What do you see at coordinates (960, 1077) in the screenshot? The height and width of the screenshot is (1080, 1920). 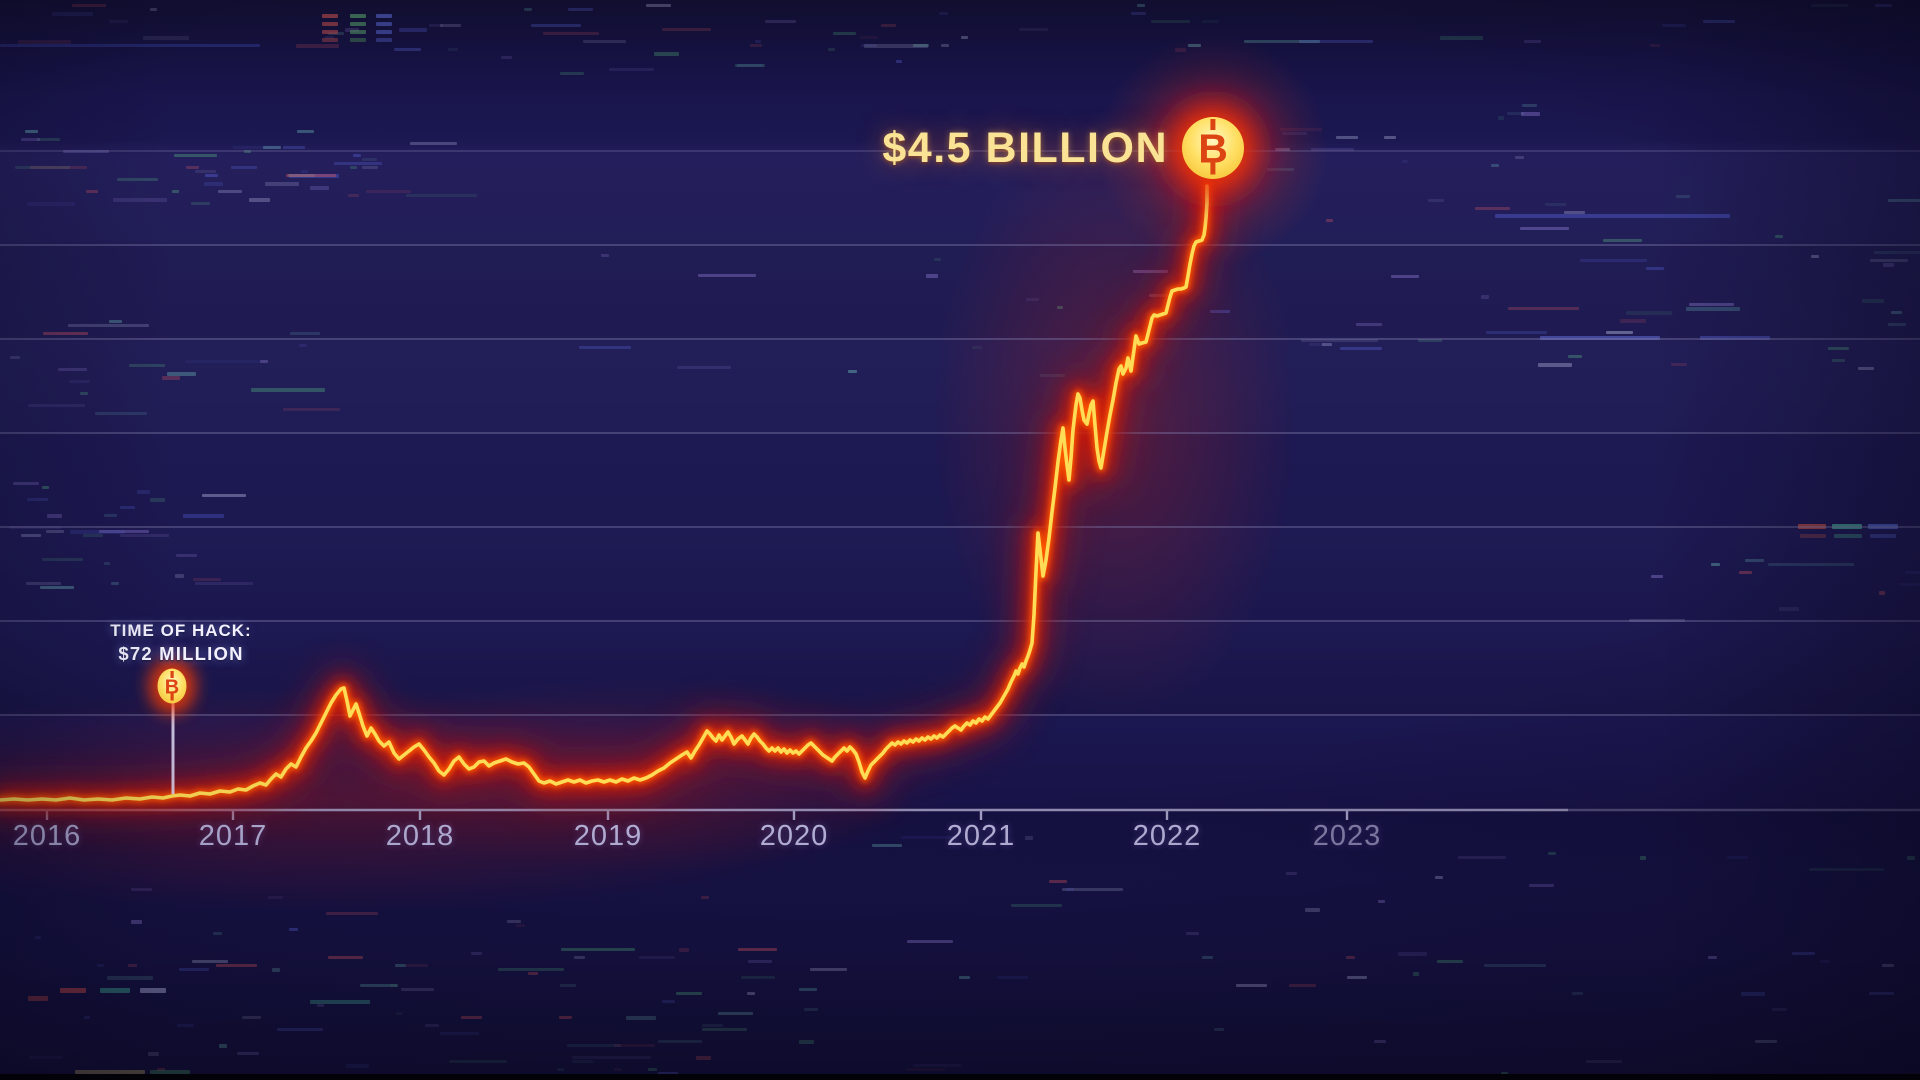 I see `letterbox-bar` at bounding box center [960, 1077].